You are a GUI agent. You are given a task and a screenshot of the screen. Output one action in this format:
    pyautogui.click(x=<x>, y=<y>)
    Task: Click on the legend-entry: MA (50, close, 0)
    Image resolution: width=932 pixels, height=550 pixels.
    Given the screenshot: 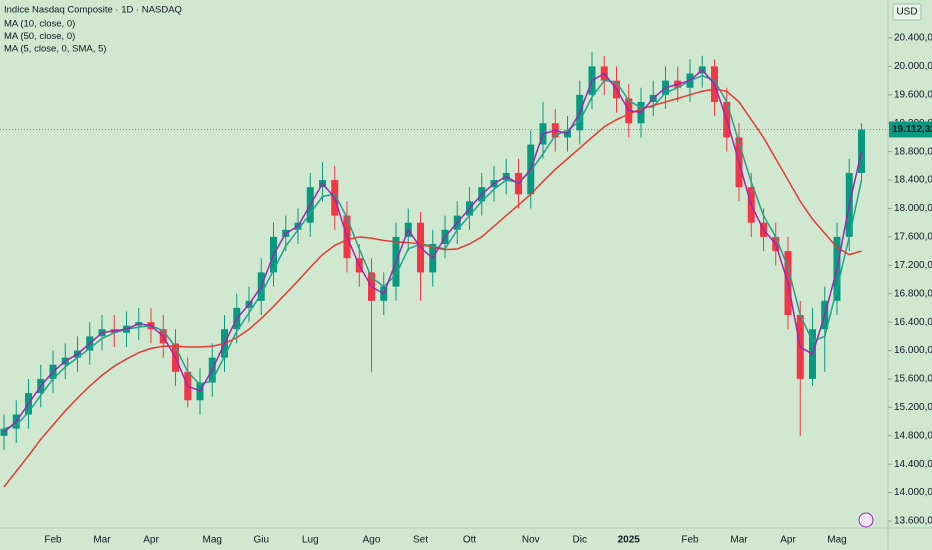 What is the action you would take?
    pyautogui.click(x=39, y=36)
    